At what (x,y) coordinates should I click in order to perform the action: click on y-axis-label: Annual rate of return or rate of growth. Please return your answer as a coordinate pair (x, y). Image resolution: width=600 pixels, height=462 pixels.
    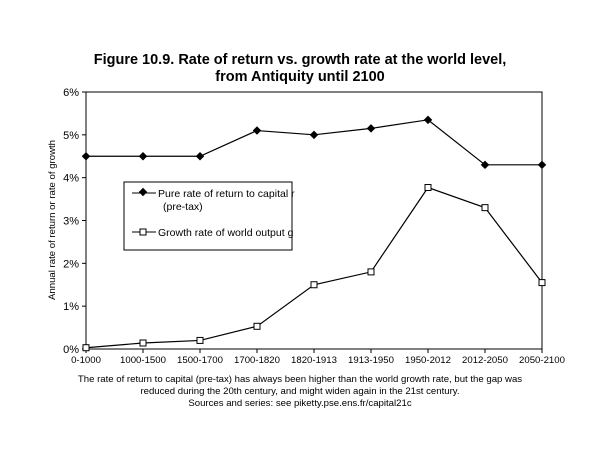
    Looking at the image, I should click on (52, 220).